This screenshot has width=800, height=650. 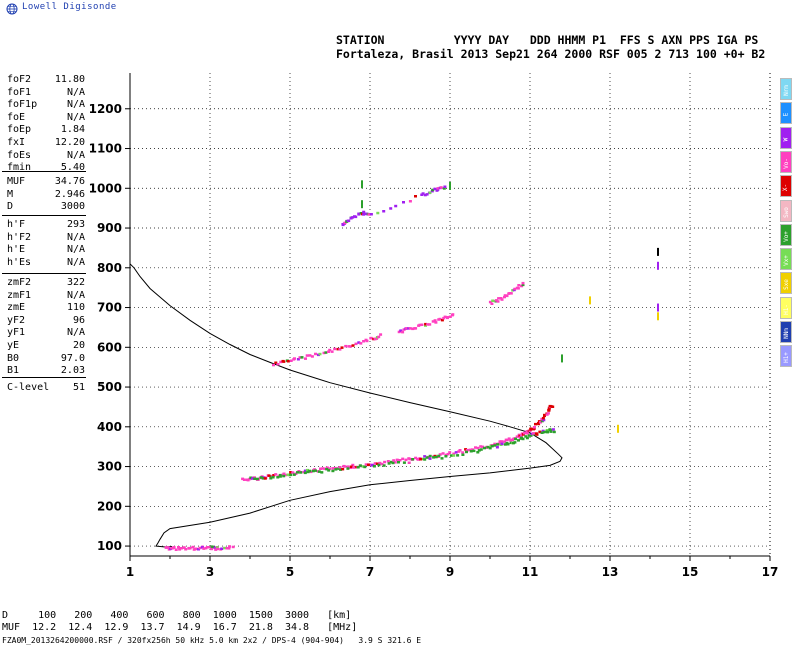 I want to click on x-tick-label: 7, so click(x=370, y=572).